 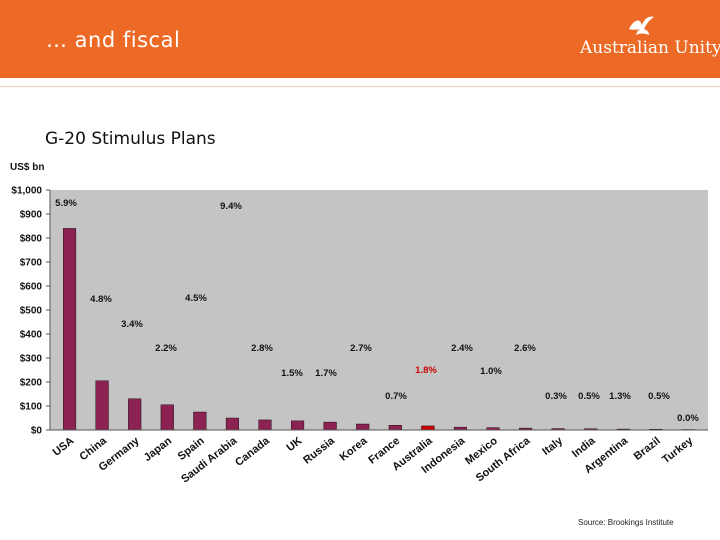 What do you see at coordinates (363, 427) in the screenshot?
I see `bar-korea` at bounding box center [363, 427].